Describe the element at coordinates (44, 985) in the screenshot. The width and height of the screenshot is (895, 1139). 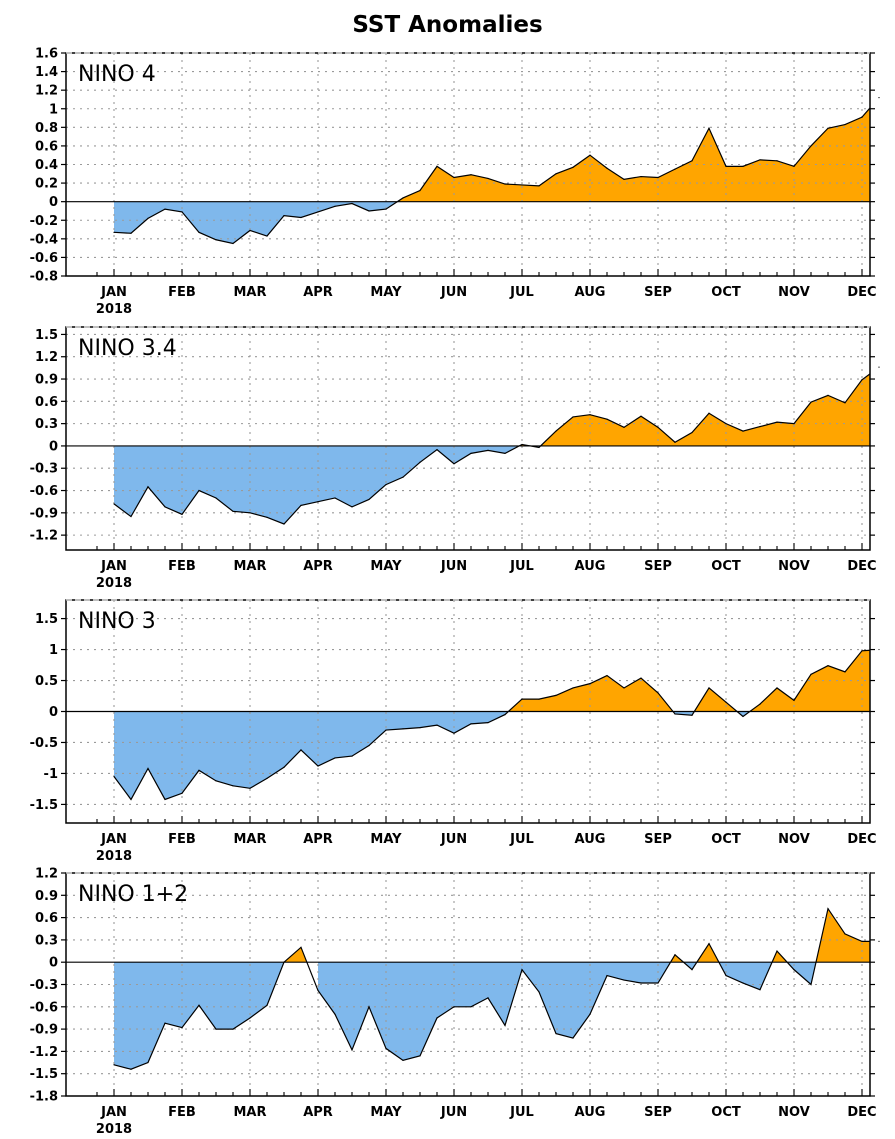
I see `y-tick-label: -0.3` at that location.